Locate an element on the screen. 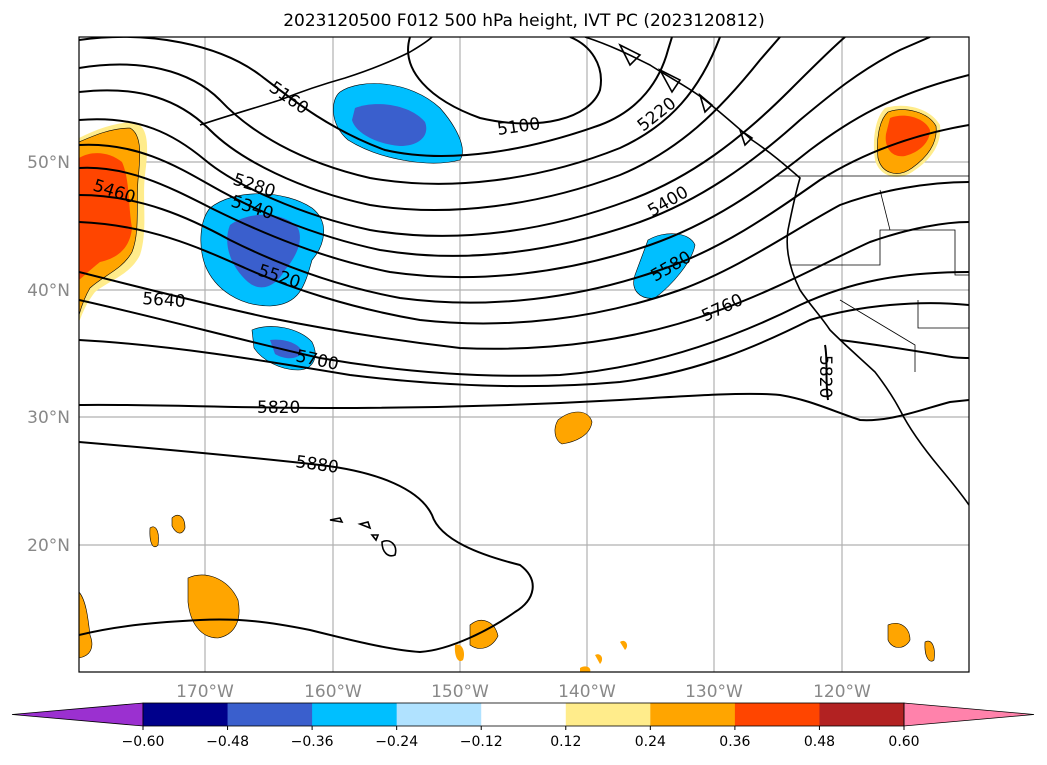  lat-label: 50°N is located at coordinates (48, 163).